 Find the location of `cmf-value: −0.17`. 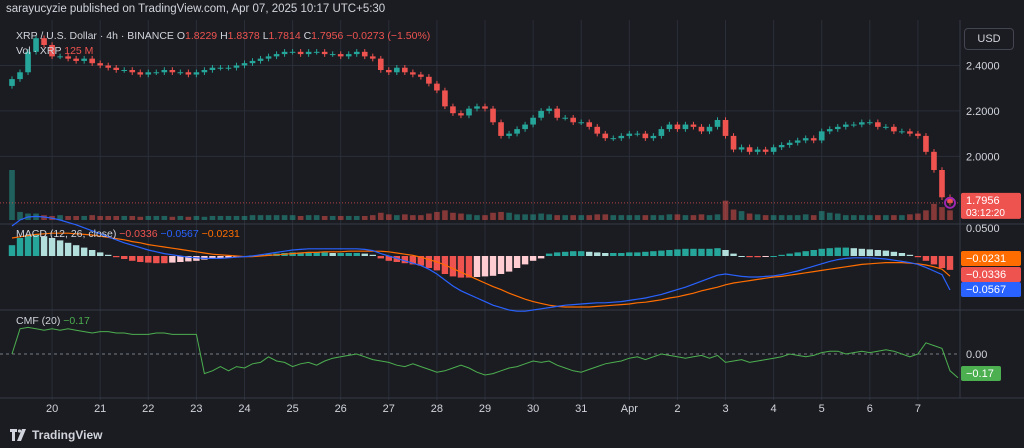

cmf-value: −0.17 is located at coordinates (76, 321).